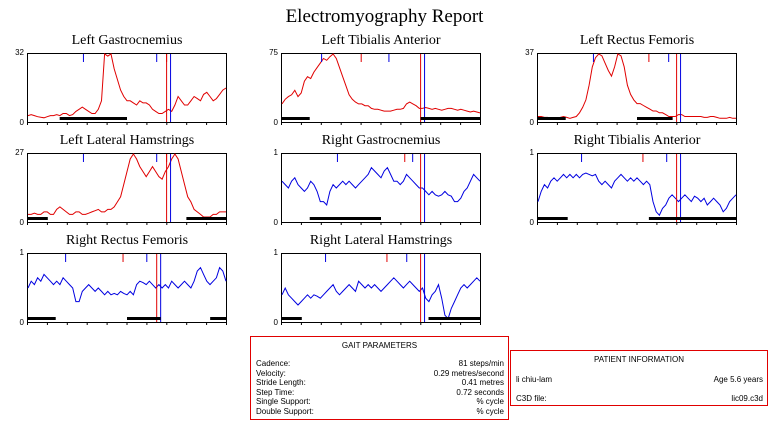 This screenshot has height=423, width=769. I want to click on right-lateral-hamstrings-title: Right Lateral Hamstrings, so click(381, 240).